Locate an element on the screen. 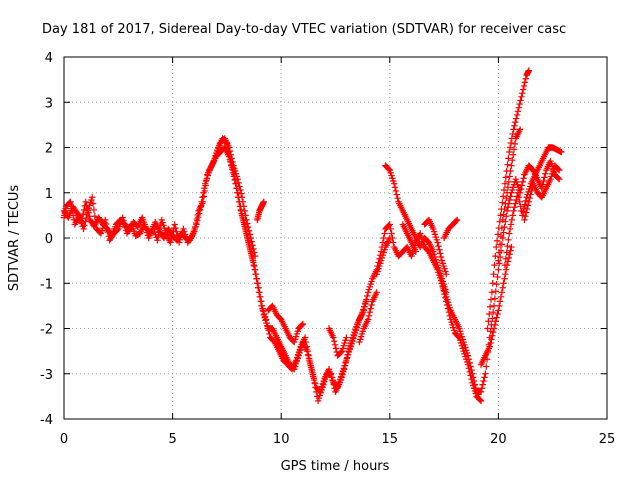  y-tick-label: 3 is located at coordinates (49, 103).